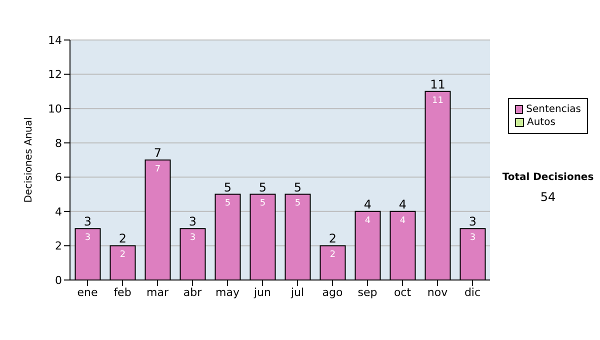 This screenshot has width=600, height=340. Describe the element at coordinates (368, 292) in the screenshot. I see `x-tick-label: sep` at that location.